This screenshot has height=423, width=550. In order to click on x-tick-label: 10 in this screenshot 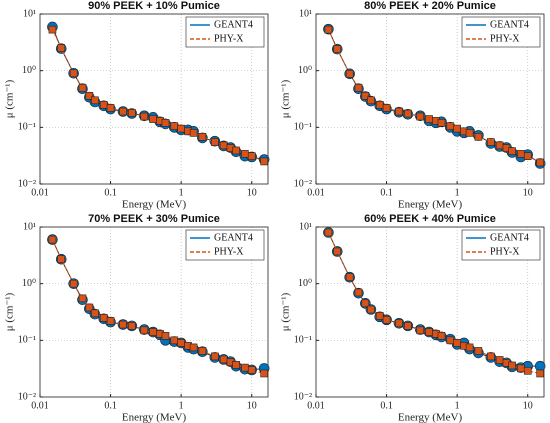, I will do `click(528, 192)`.